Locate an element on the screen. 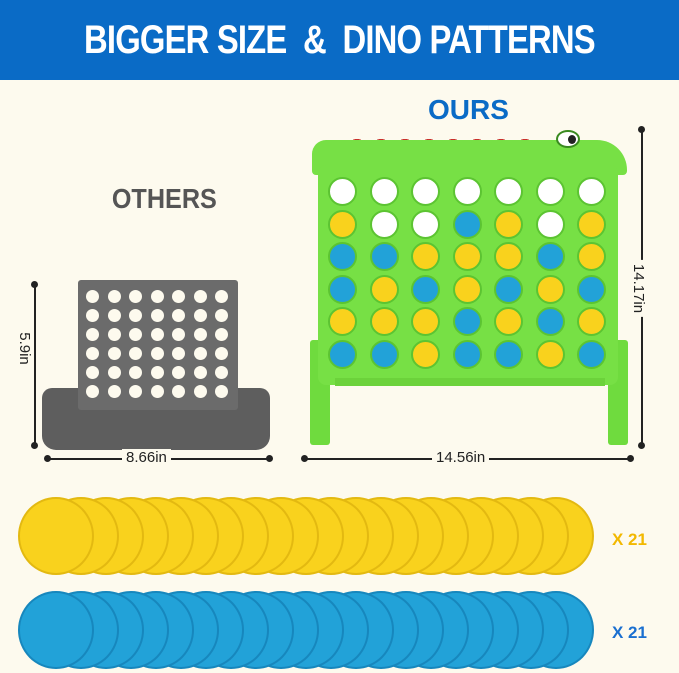 This screenshot has width=679, height=673. yellow-chip is located at coordinates (56, 536).